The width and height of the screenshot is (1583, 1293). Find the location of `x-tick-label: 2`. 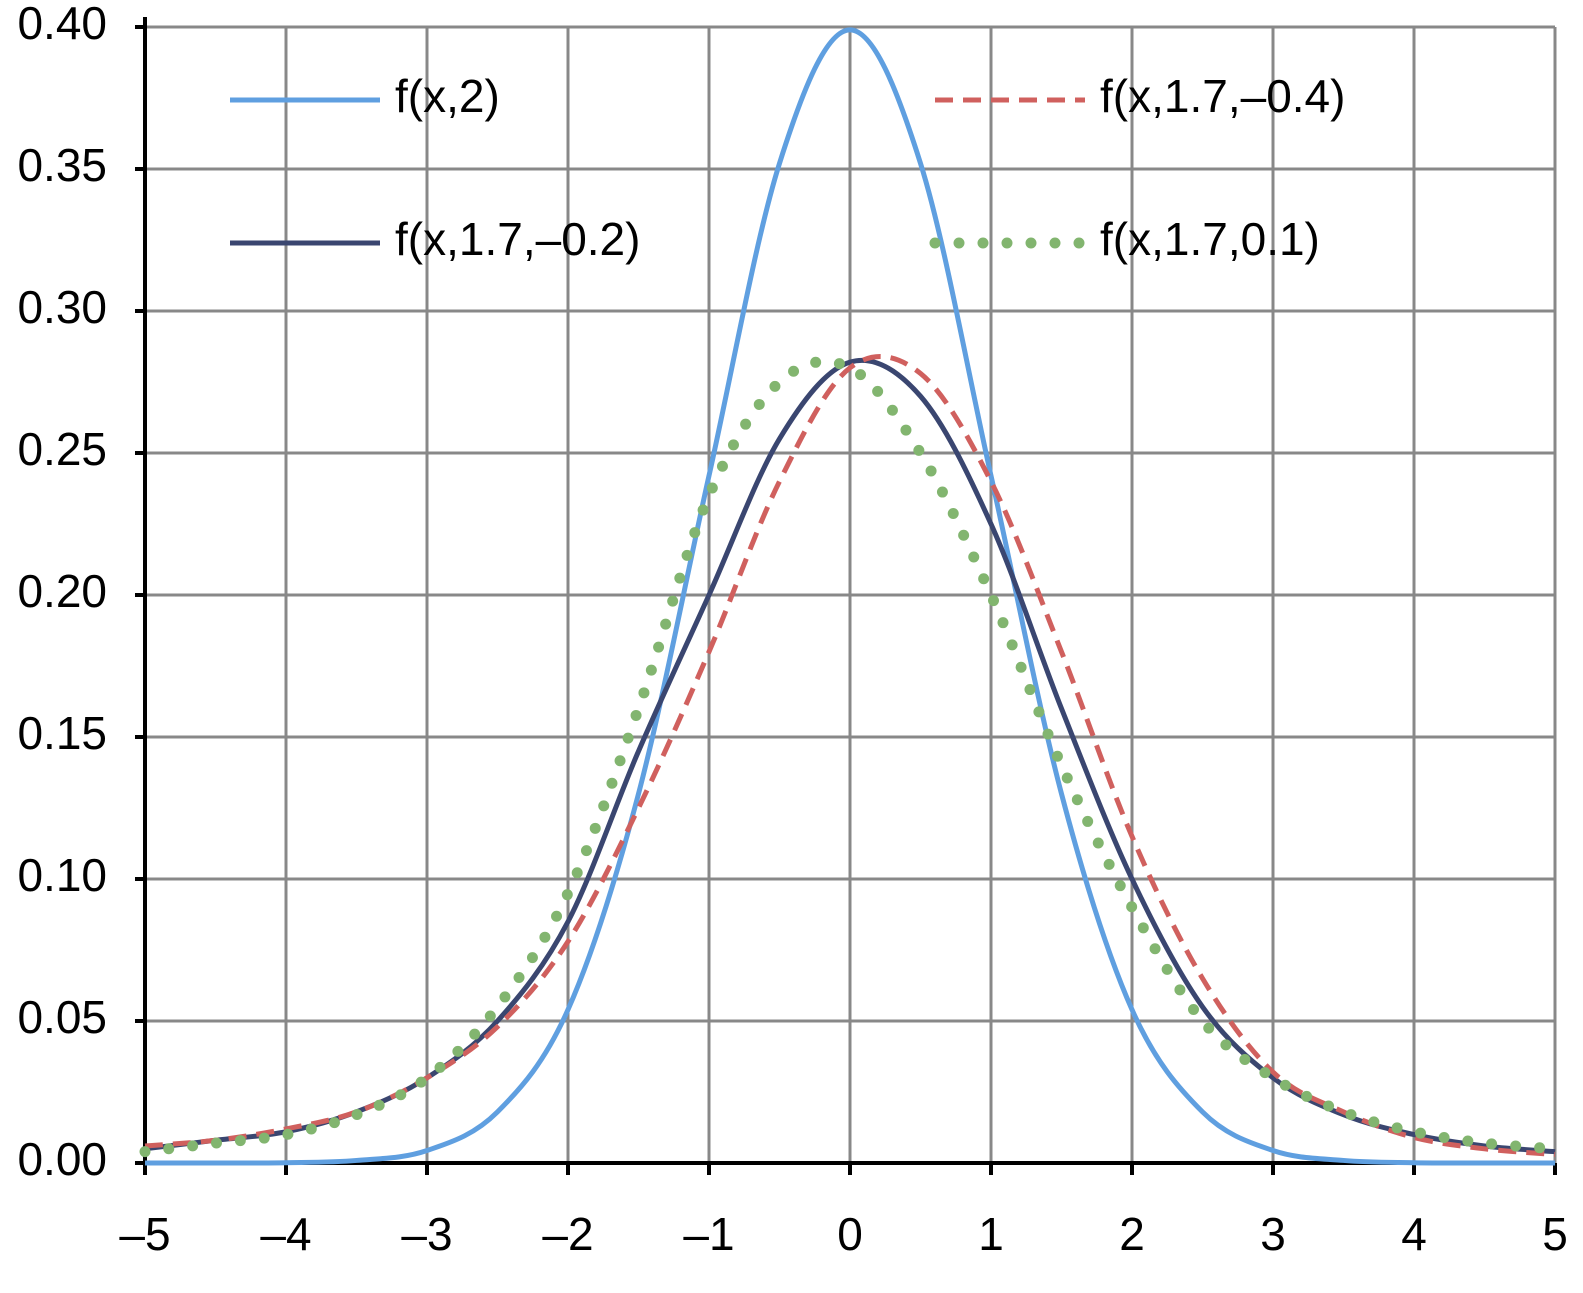

x-tick-label: 2 is located at coordinates (1132, 1234).